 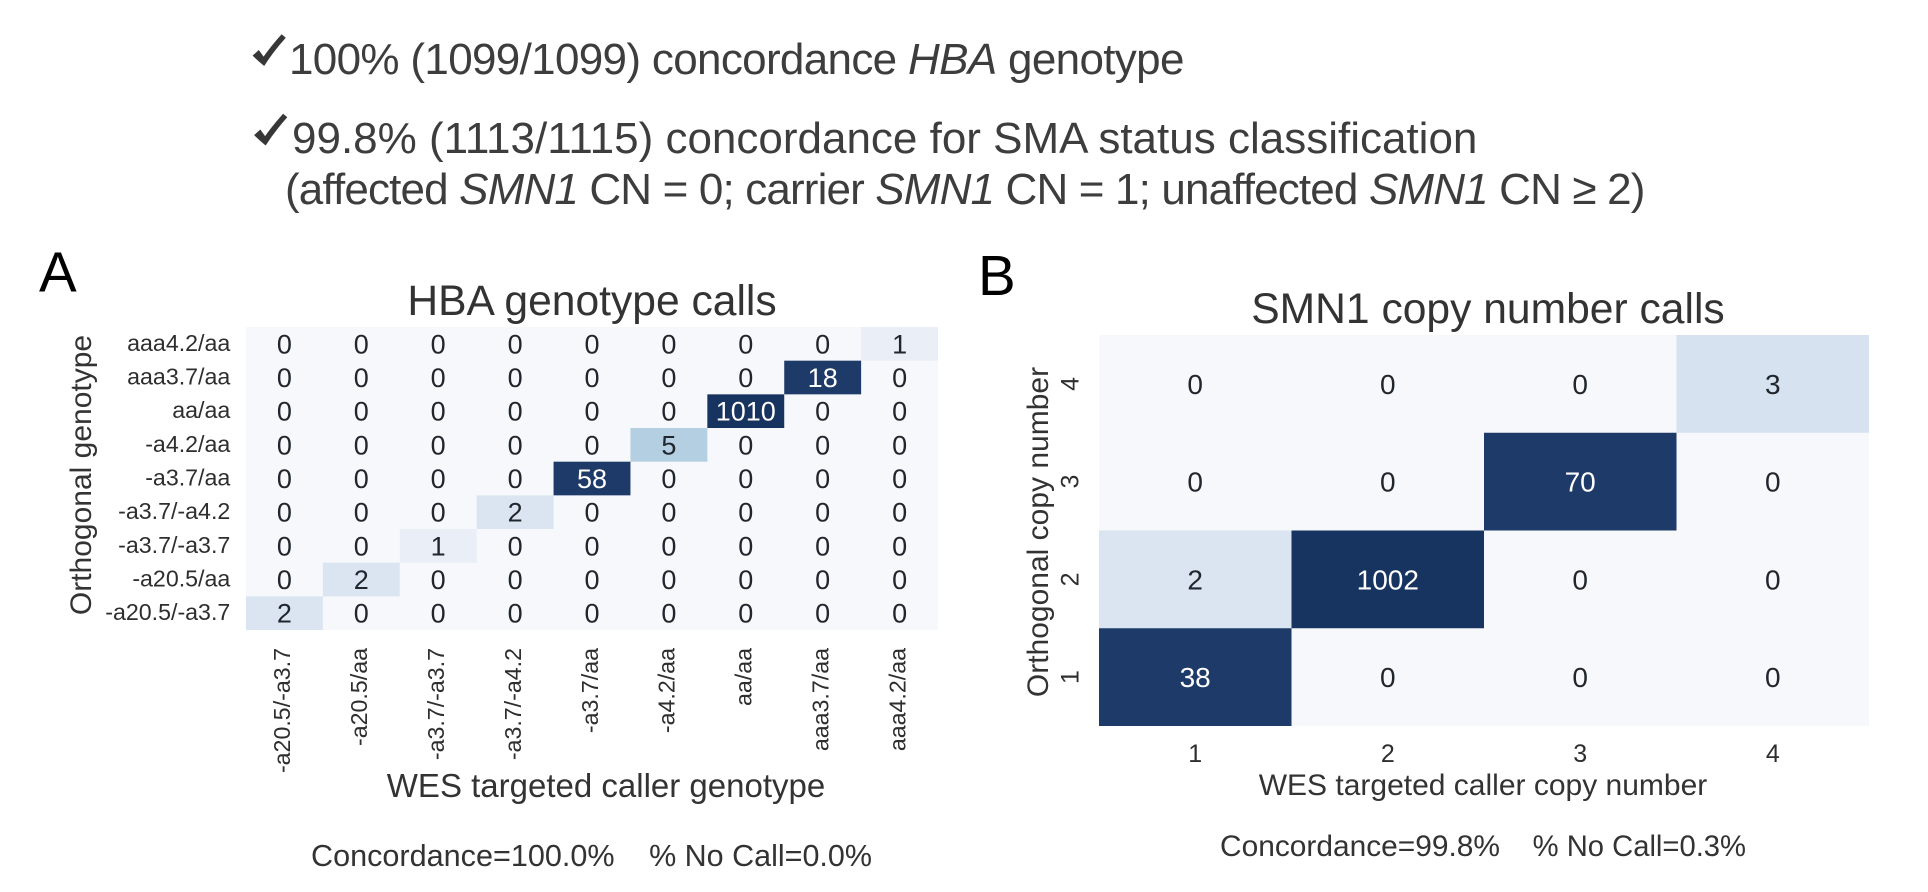 What do you see at coordinates (1038, 532) in the screenshot?
I see `svg-text: Orthogonal copy number` at bounding box center [1038, 532].